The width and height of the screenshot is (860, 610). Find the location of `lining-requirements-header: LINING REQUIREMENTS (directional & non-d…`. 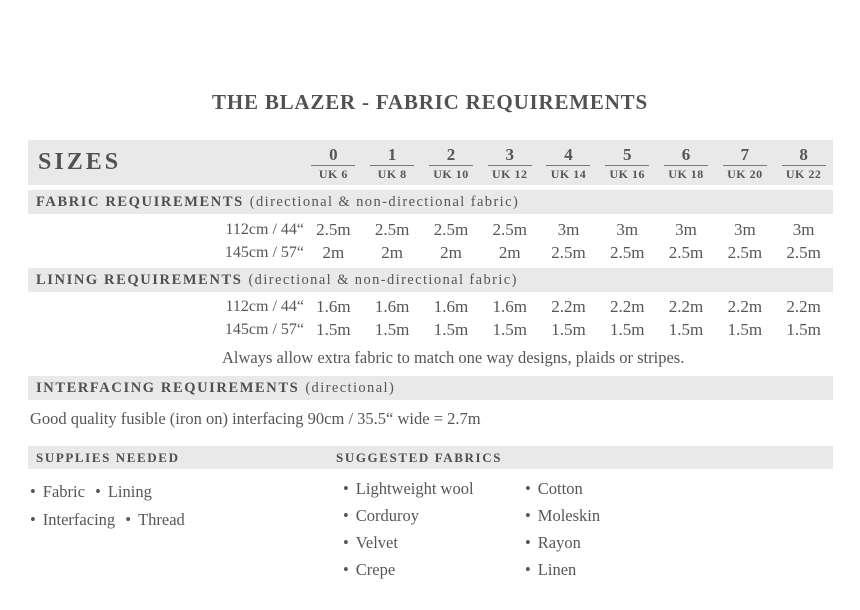

lining-requirements-header: LINING REQUIREMENTS (directional & non-d… is located at coordinates (430, 280).